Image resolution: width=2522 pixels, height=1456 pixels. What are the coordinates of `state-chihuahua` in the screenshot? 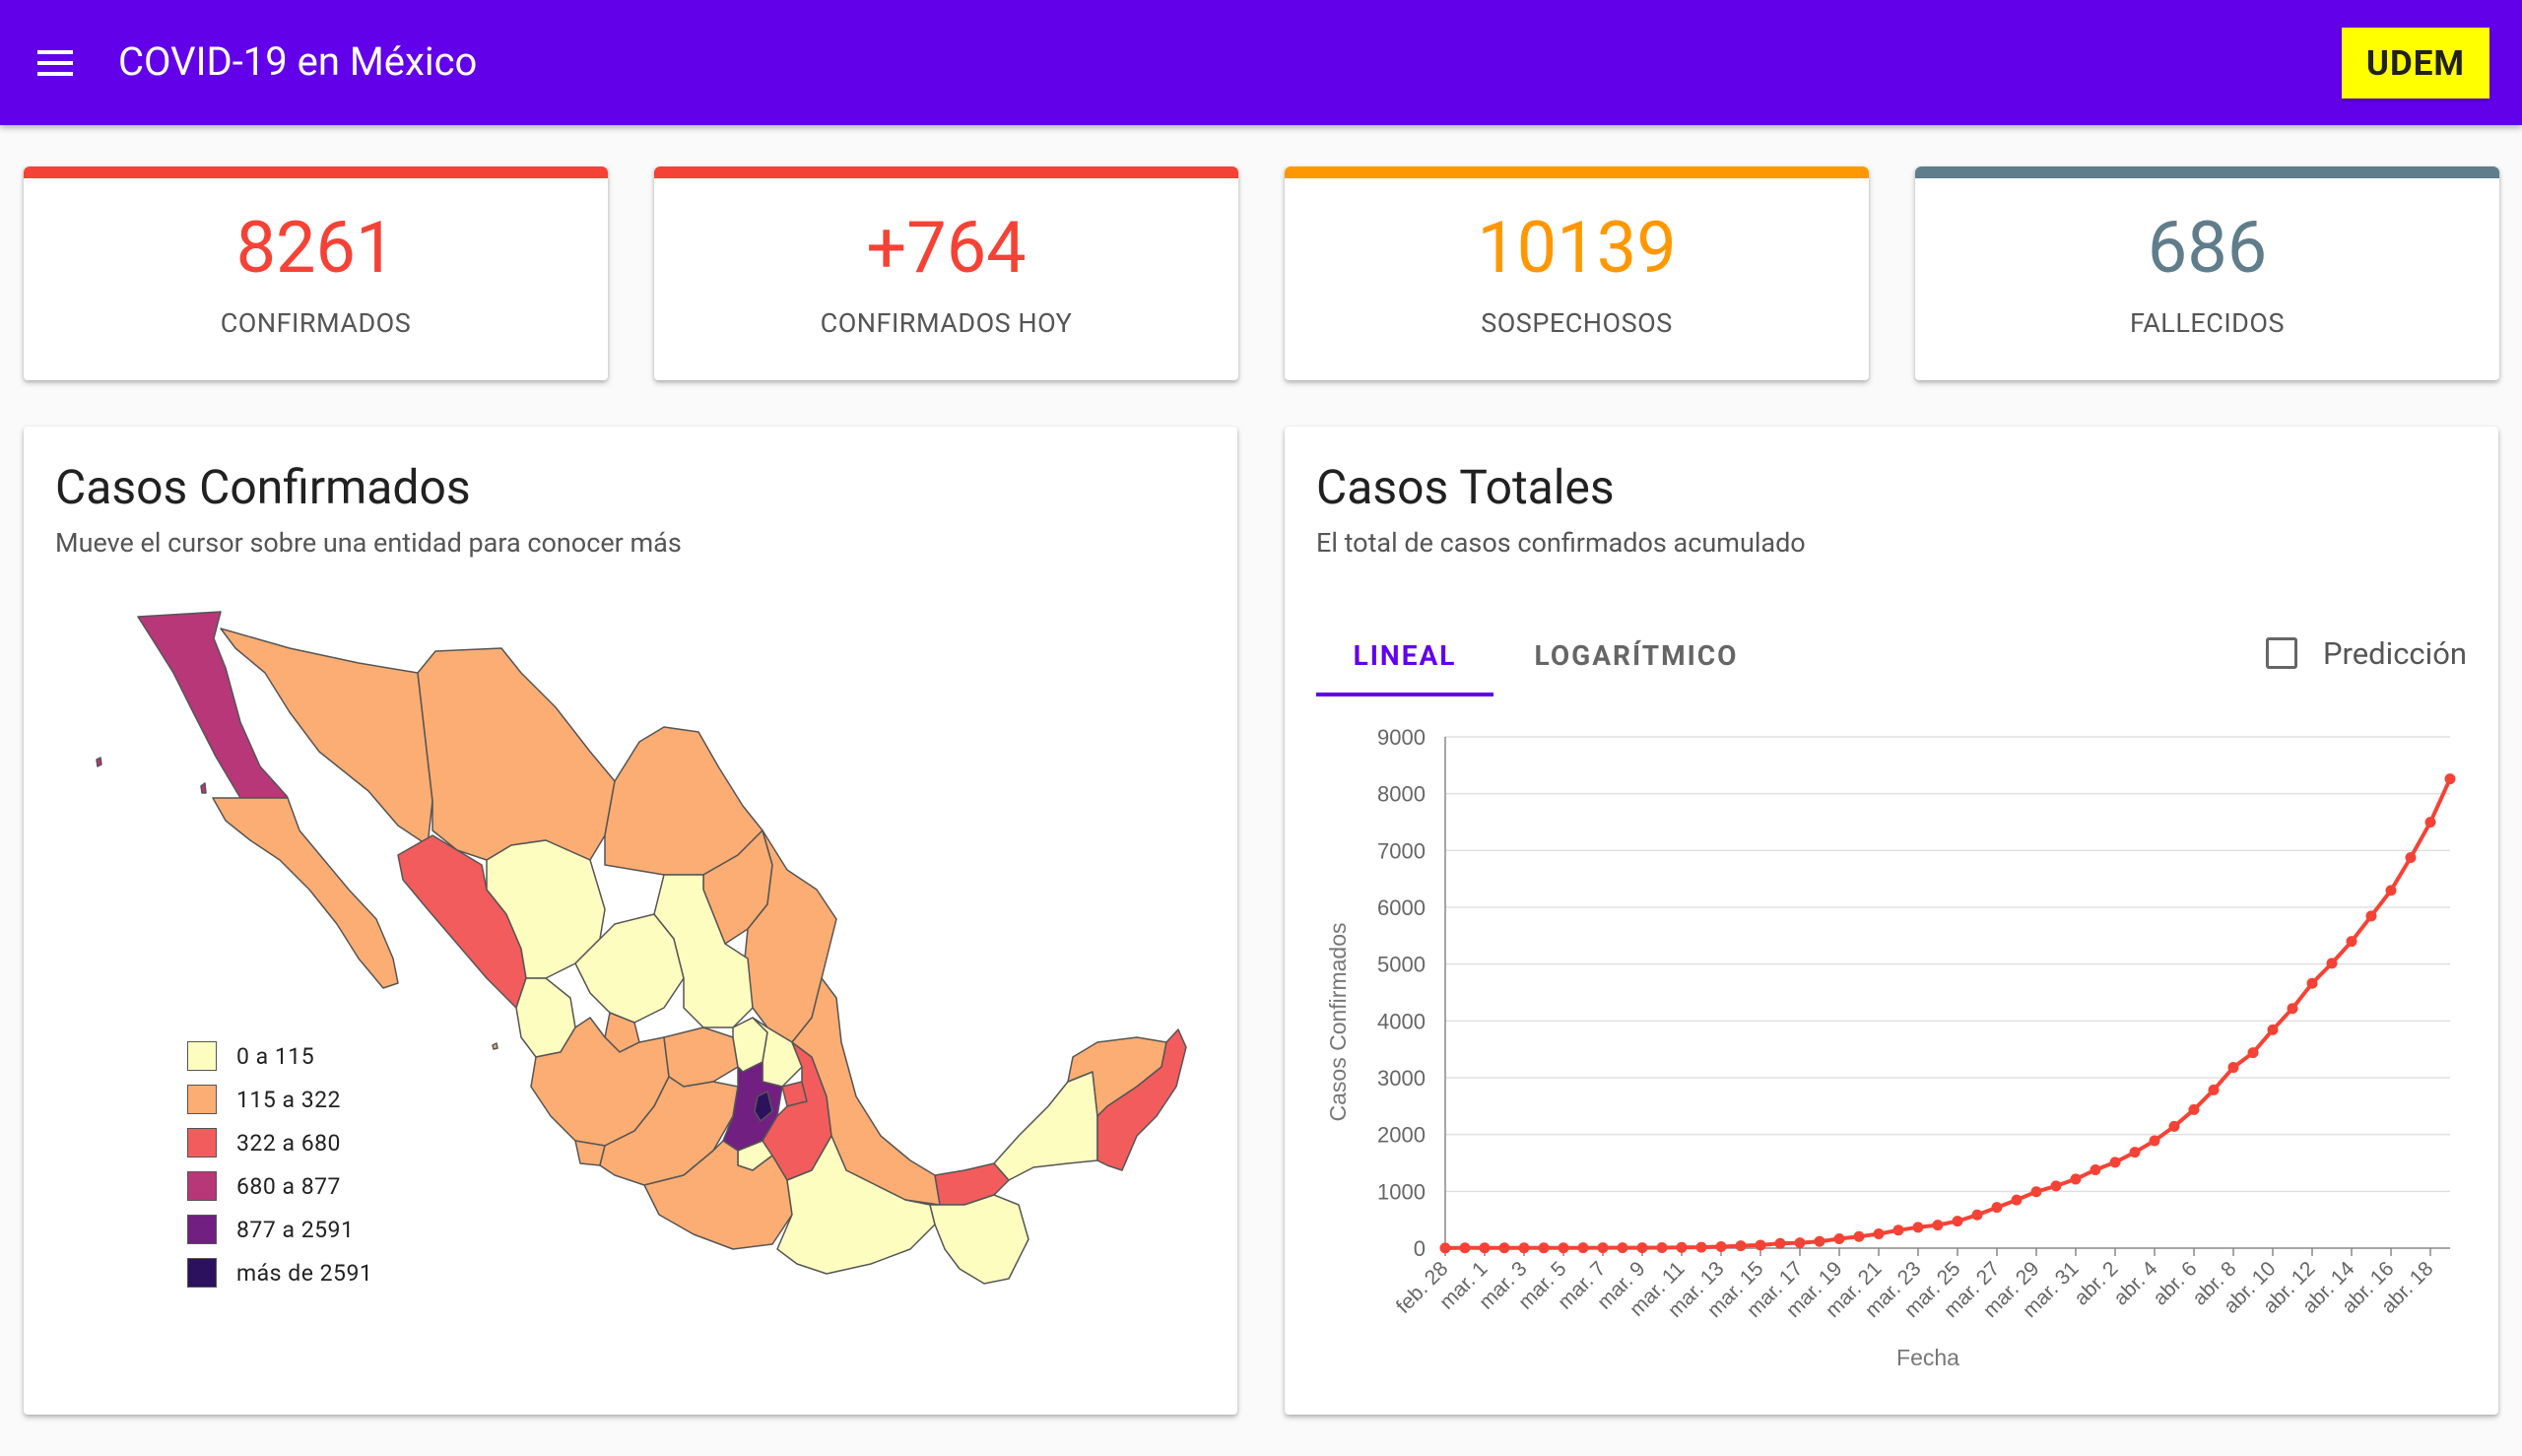 It's located at (516, 754).